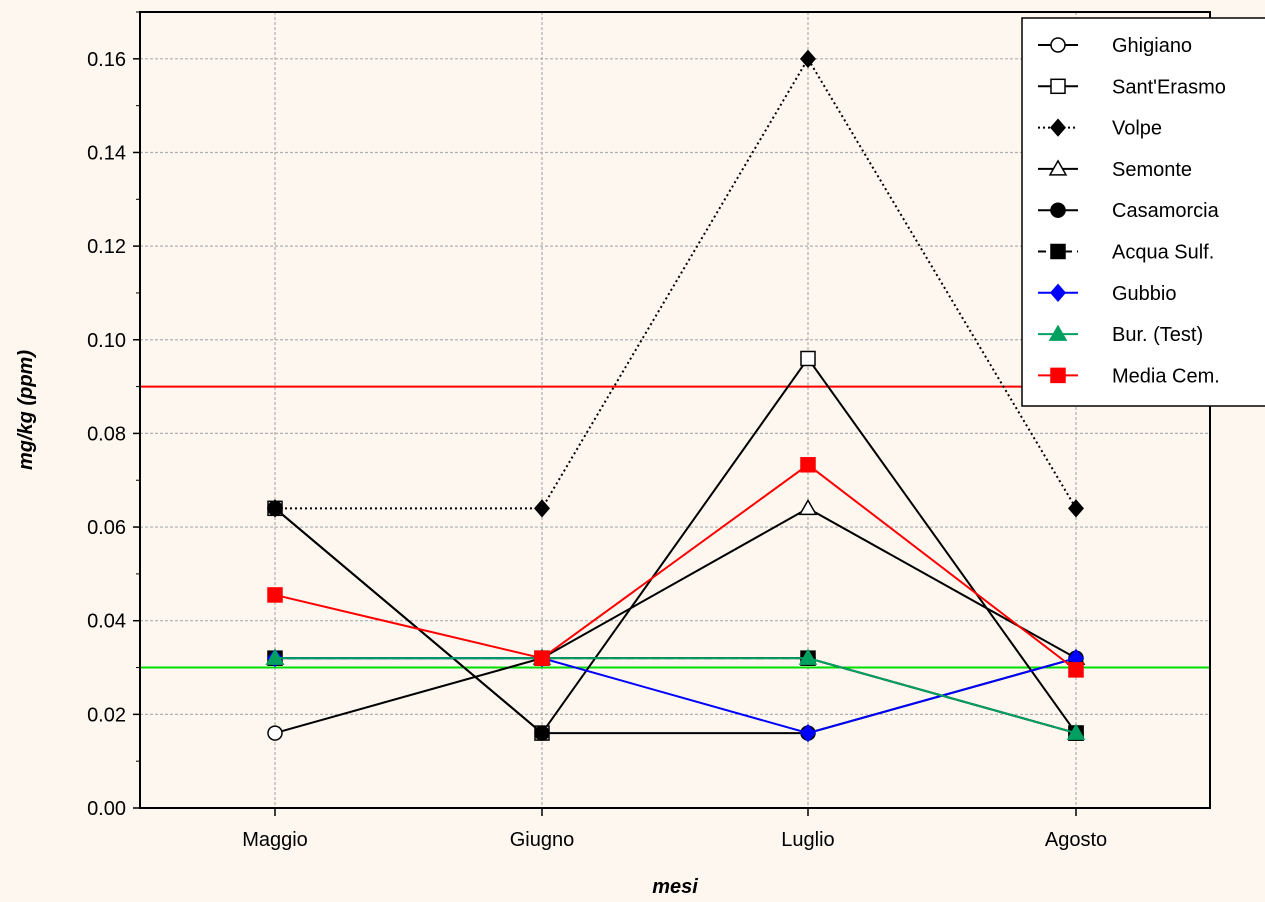 The height and width of the screenshot is (902, 1265). I want to click on legend-item: Sant'Erasmo, so click(1132, 87).